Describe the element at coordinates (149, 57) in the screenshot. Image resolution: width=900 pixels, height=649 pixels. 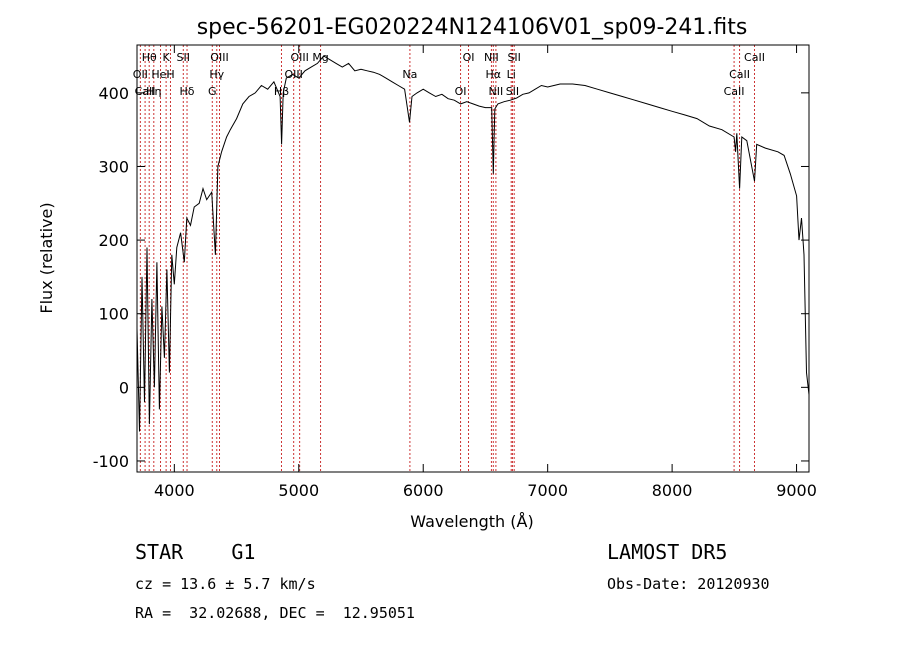
I see `line-label: Hθ` at that location.